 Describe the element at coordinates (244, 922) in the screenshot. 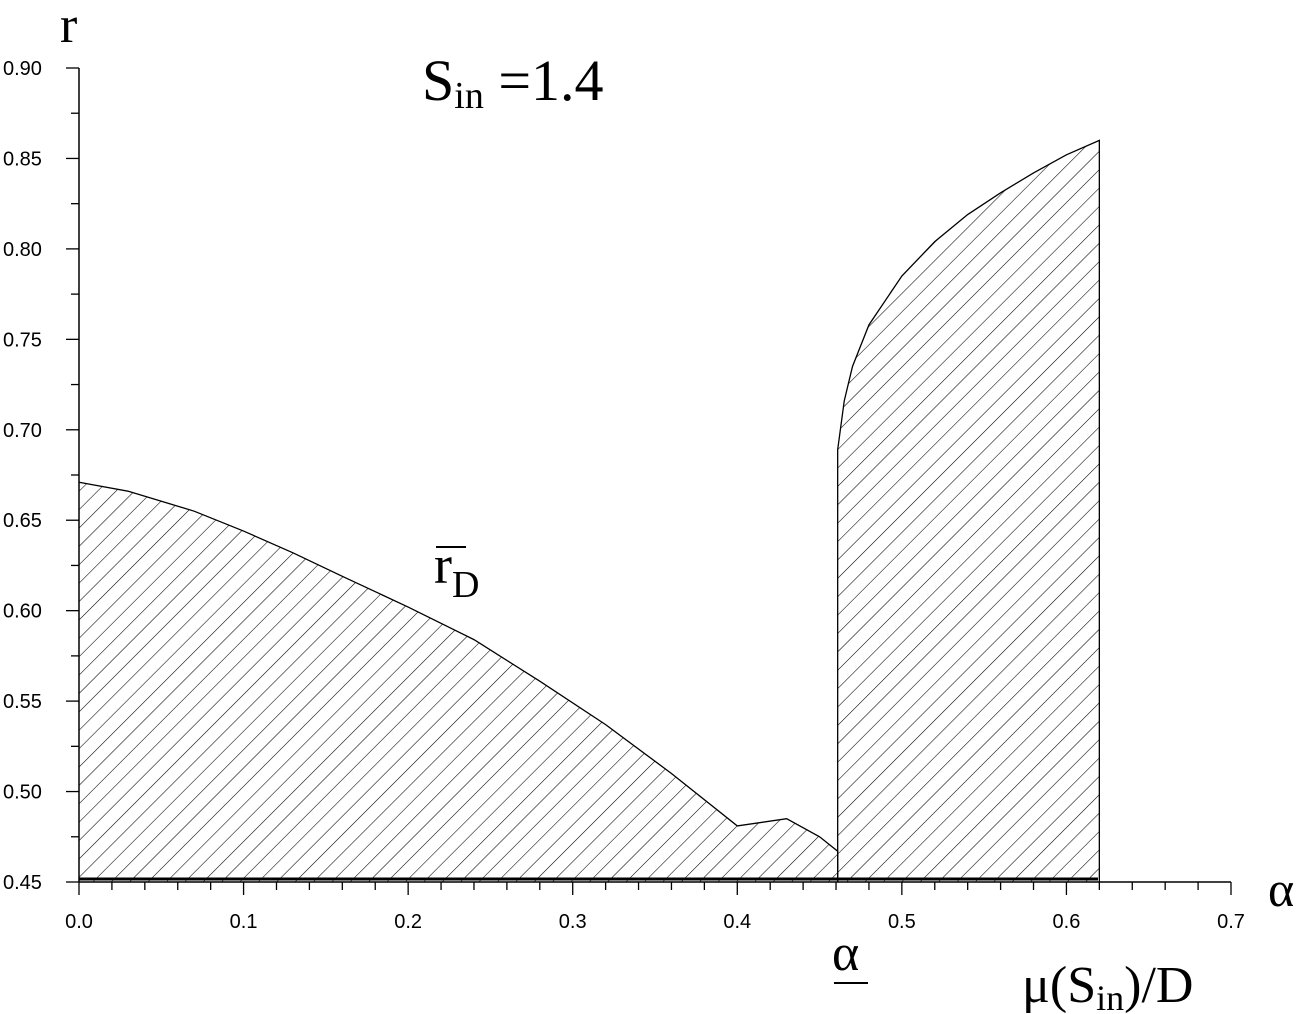

I see `x-tick-label: 0.1` at that location.